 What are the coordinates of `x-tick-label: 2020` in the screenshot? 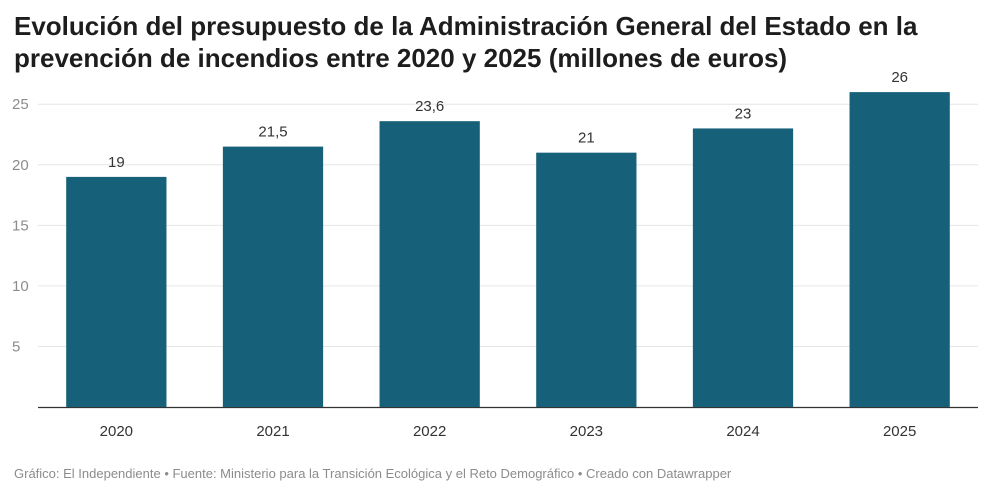 It's located at (116, 431).